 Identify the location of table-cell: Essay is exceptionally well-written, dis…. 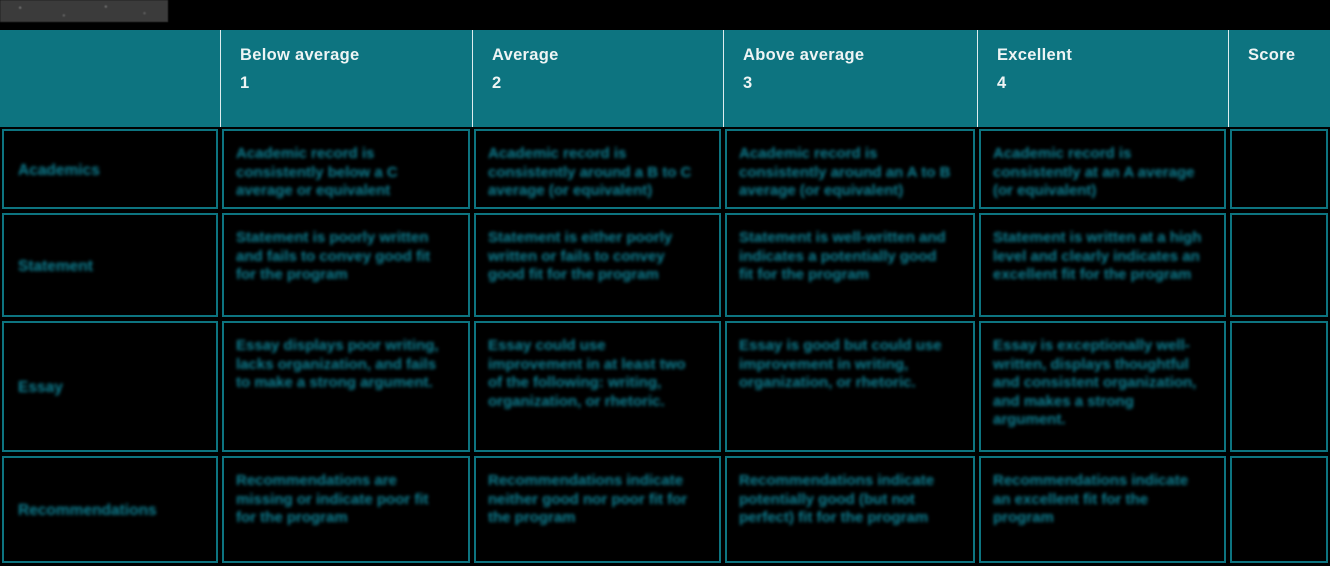
(1102, 386).